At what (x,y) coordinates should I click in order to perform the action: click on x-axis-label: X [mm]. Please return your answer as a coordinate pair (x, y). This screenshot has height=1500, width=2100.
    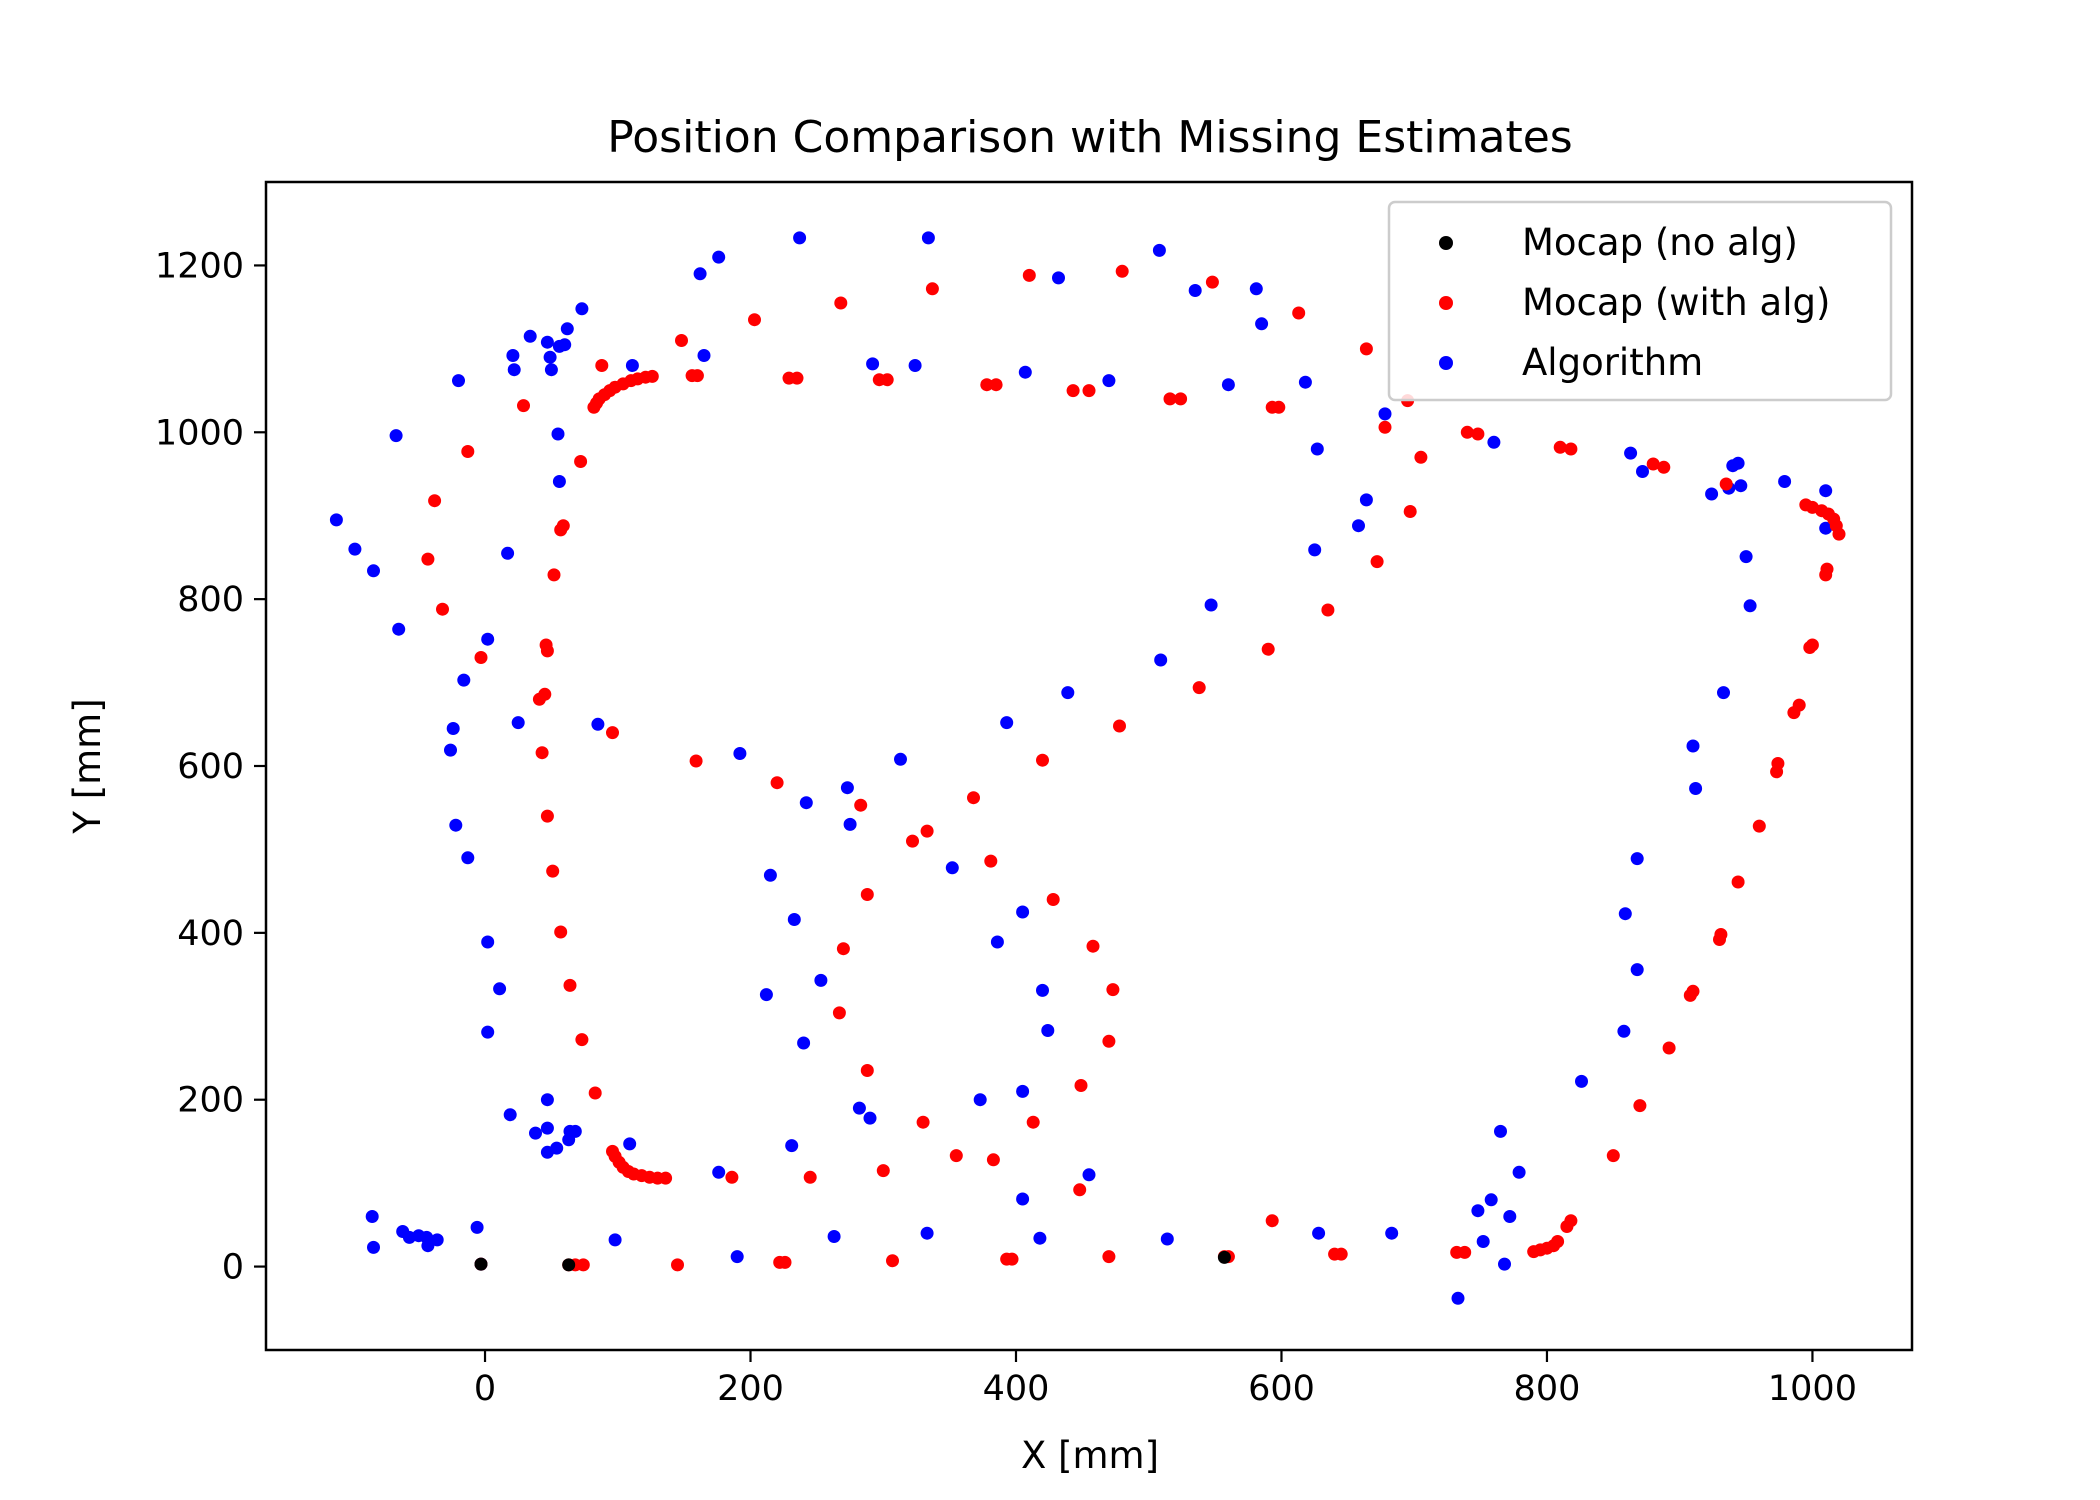
    Looking at the image, I should click on (1090, 1455).